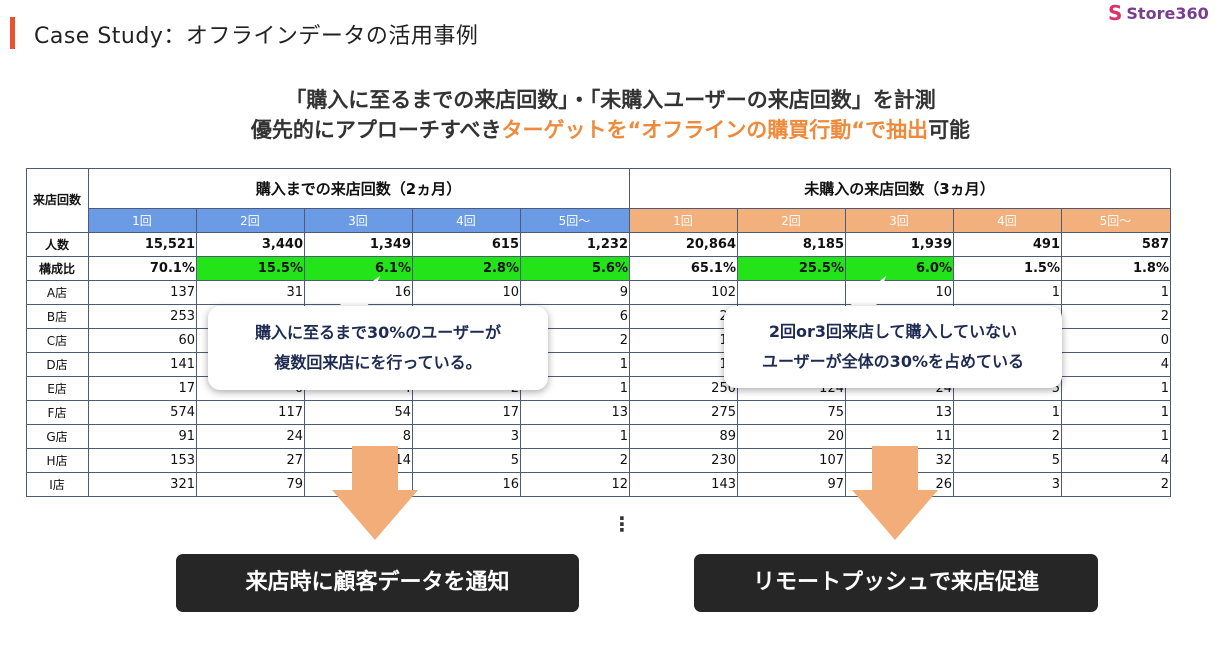 This screenshot has height=646, width=1221. Describe the element at coordinates (142, 316) in the screenshot. I see `table-cell: 253` at that location.